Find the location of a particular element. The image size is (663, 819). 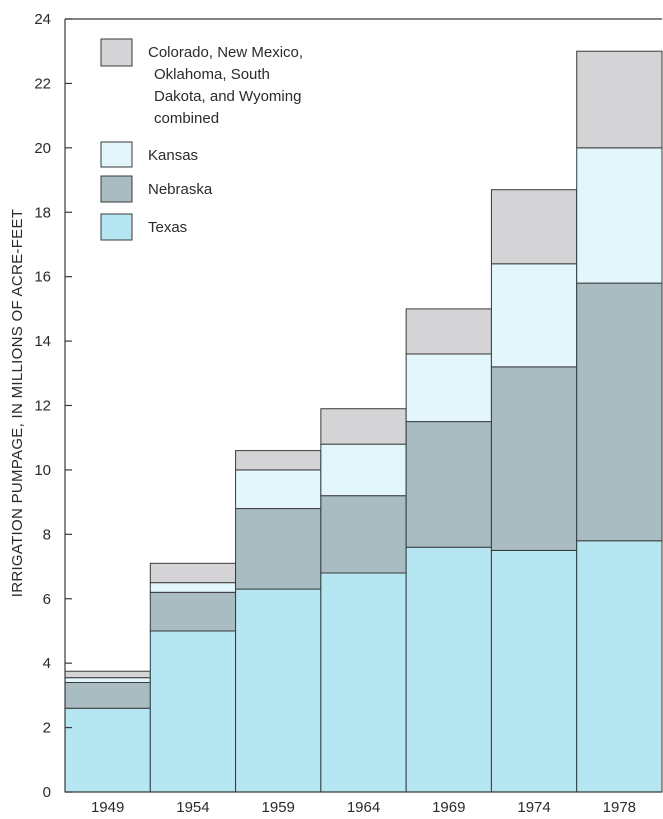

x-axis-ticks: 1949 1954 1959 1964 1969 1974 1978 is located at coordinates (363, 807).